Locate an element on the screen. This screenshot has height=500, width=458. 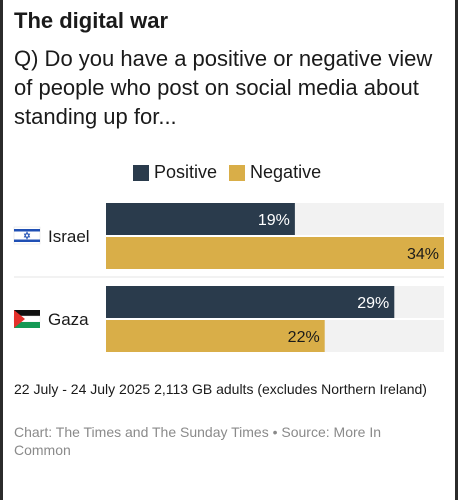
legend-item-negative: Negative is located at coordinates (275, 172).